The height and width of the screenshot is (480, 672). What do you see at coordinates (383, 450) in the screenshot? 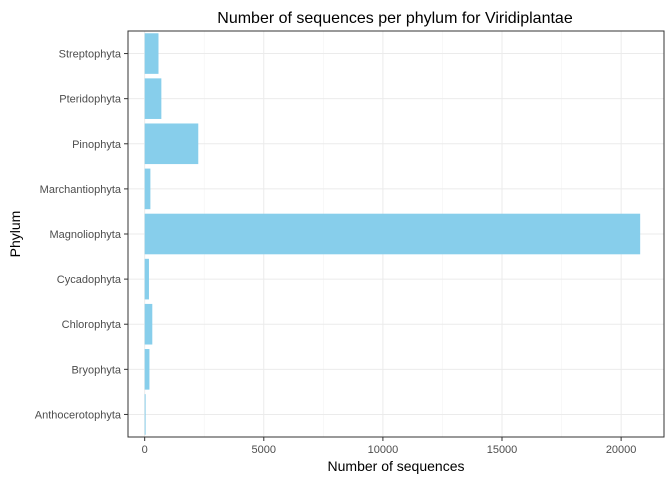
I see `x-tick-label: 10000` at bounding box center [383, 450].